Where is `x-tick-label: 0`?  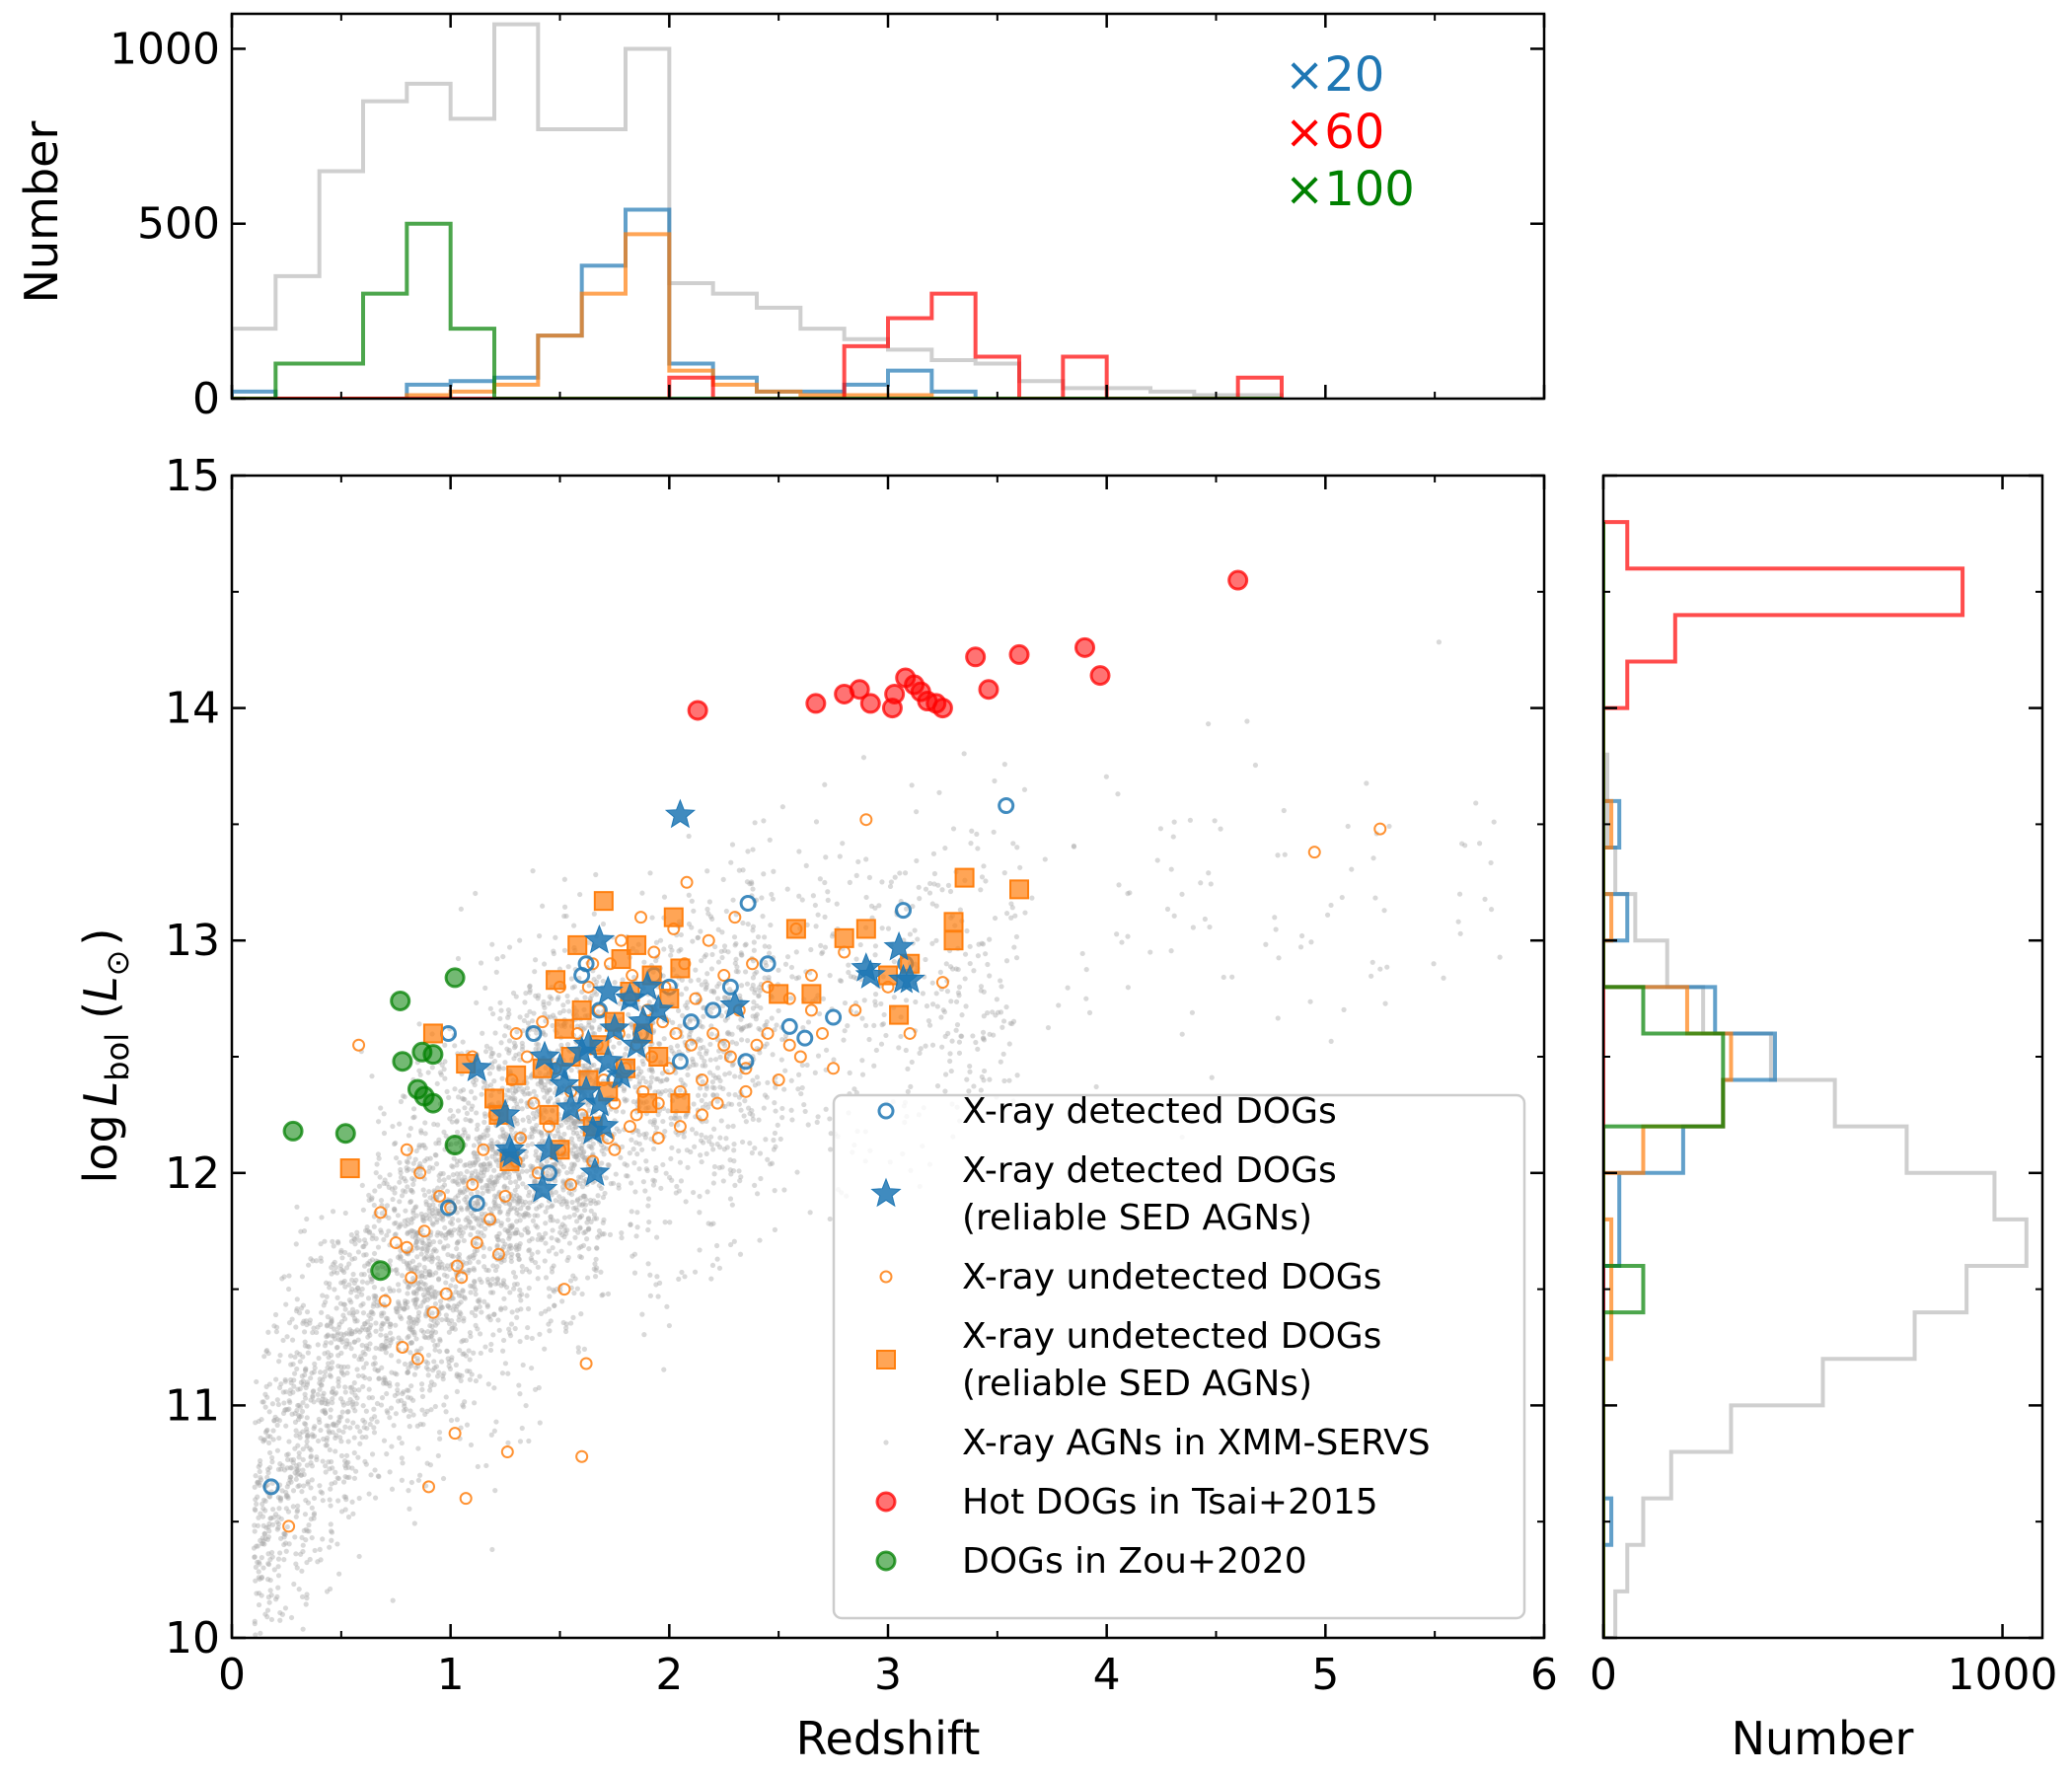
x-tick-label: 0 is located at coordinates (1603, 1675).